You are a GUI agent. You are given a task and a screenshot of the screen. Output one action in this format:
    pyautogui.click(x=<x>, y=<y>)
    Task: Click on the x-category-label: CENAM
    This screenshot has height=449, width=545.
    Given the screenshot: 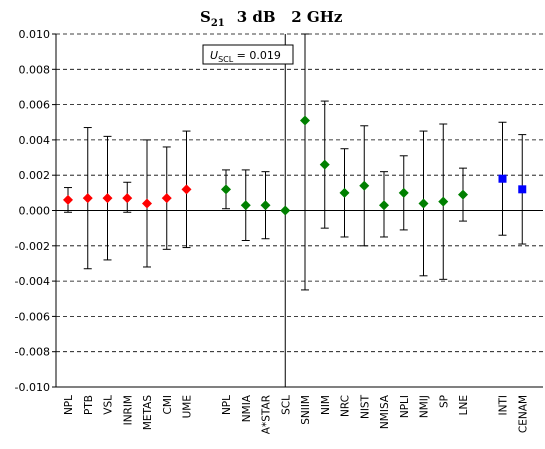 What is the action you would take?
    pyautogui.click(x=523, y=414)
    